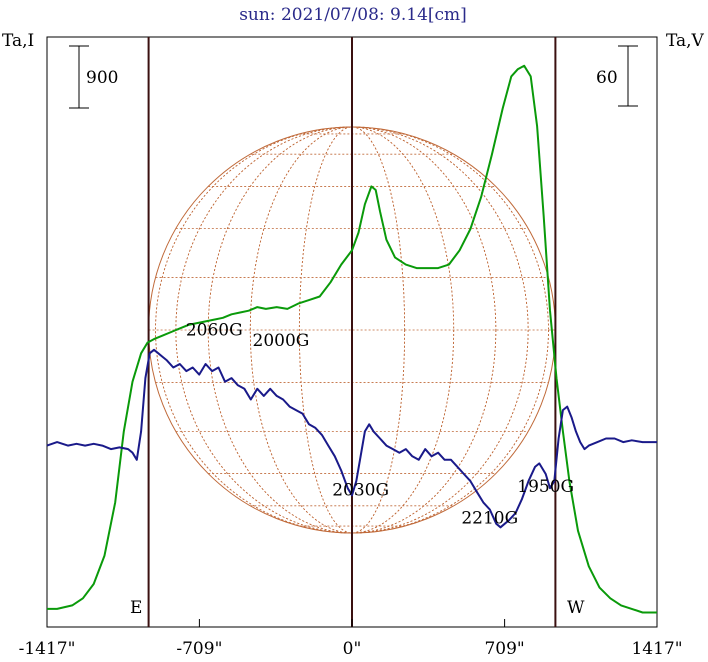  Describe the element at coordinates (281, 341) in the screenshot. I see `annotation-label: 2000G` at that location.